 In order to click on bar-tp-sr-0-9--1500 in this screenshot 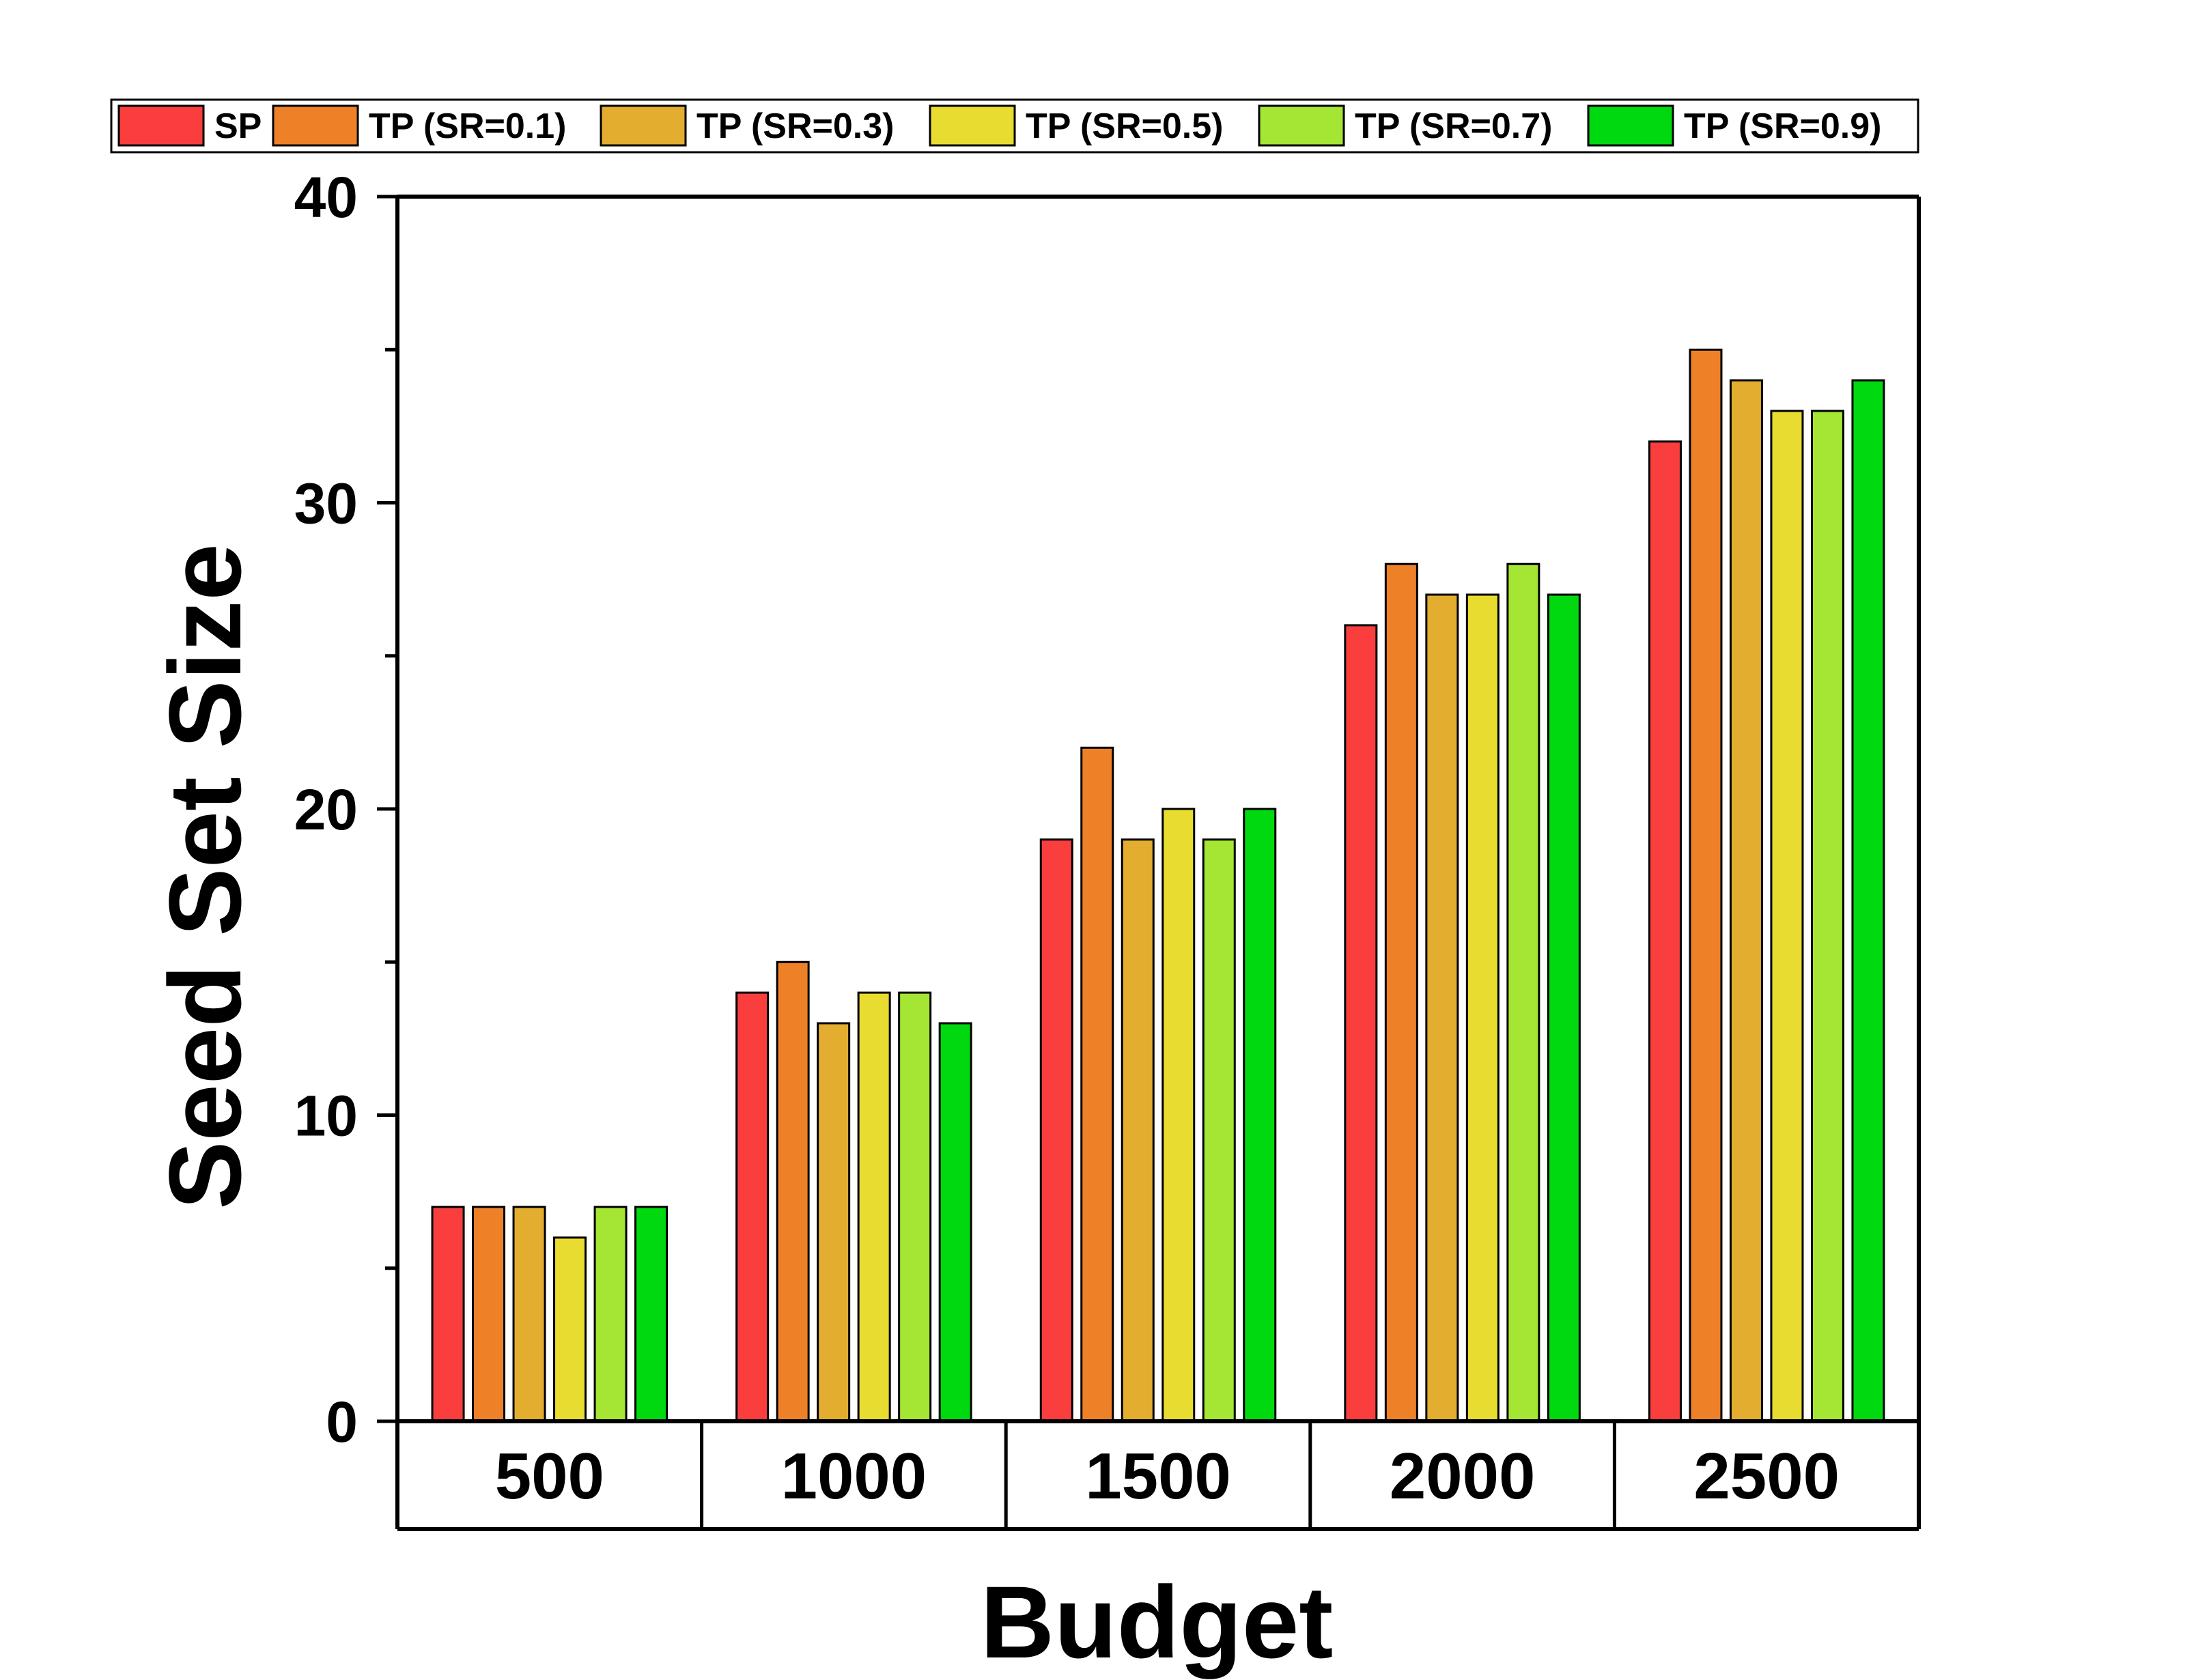, I will do `click(1260, 1115)`.